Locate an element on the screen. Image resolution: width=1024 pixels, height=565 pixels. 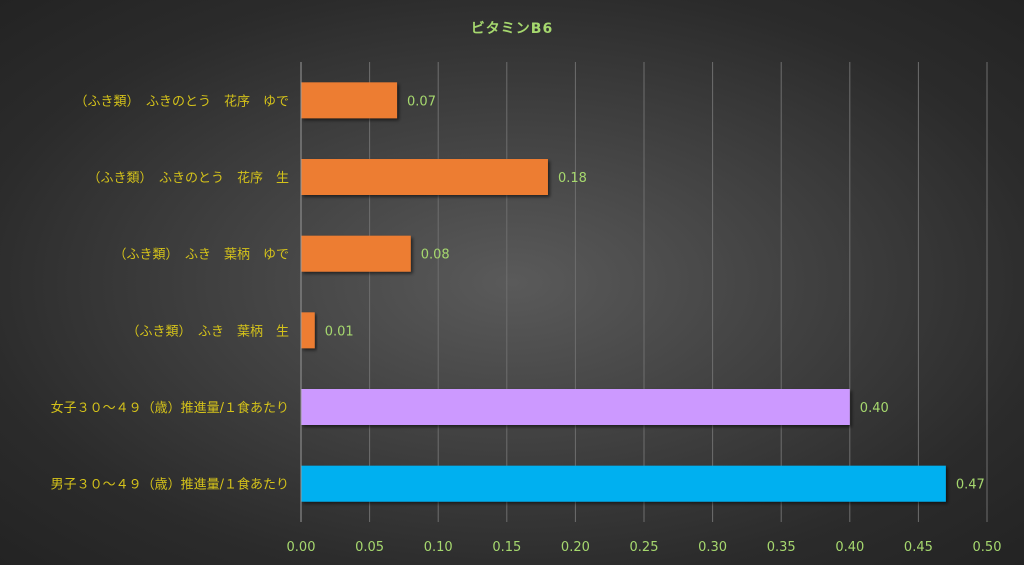
x-tick-label: 0.45 is located at coordinates (918, 547).